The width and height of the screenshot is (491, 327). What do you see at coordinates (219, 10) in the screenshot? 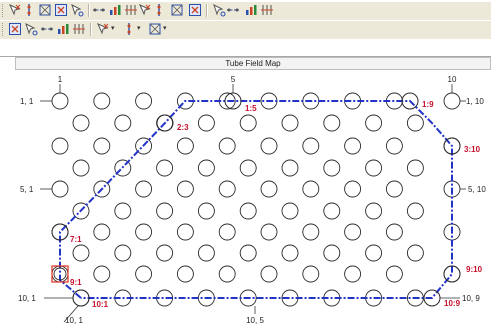
I see `align-bottom-icon` at bounding box center [219, 10].